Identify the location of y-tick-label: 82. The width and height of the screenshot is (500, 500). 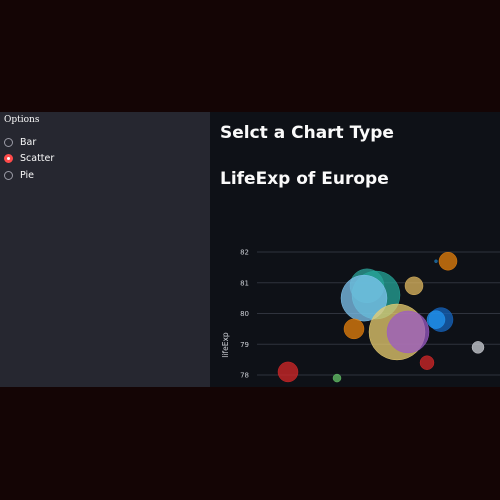
(244, 253).